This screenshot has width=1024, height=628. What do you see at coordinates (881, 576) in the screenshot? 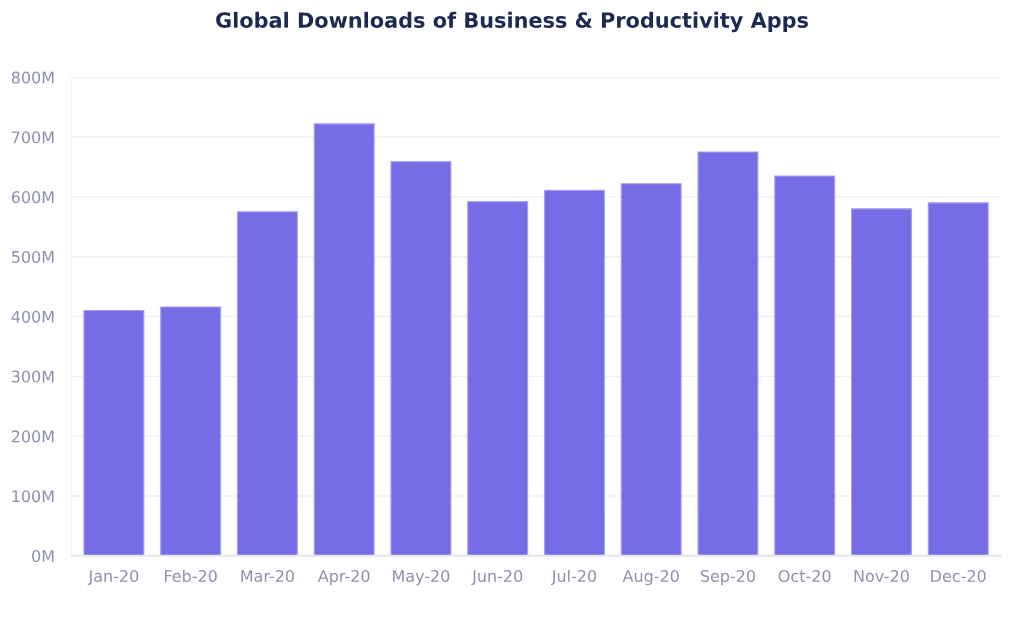
I see `x-tick-label: Nov-20` at bounding box center [881, 576].